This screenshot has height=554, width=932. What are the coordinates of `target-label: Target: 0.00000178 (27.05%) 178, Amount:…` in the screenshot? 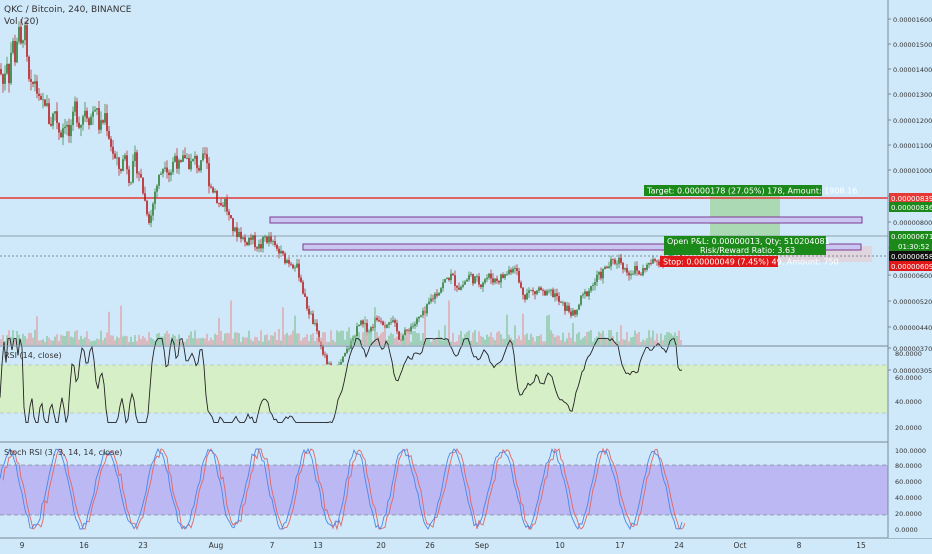 It's located at (751, 191).